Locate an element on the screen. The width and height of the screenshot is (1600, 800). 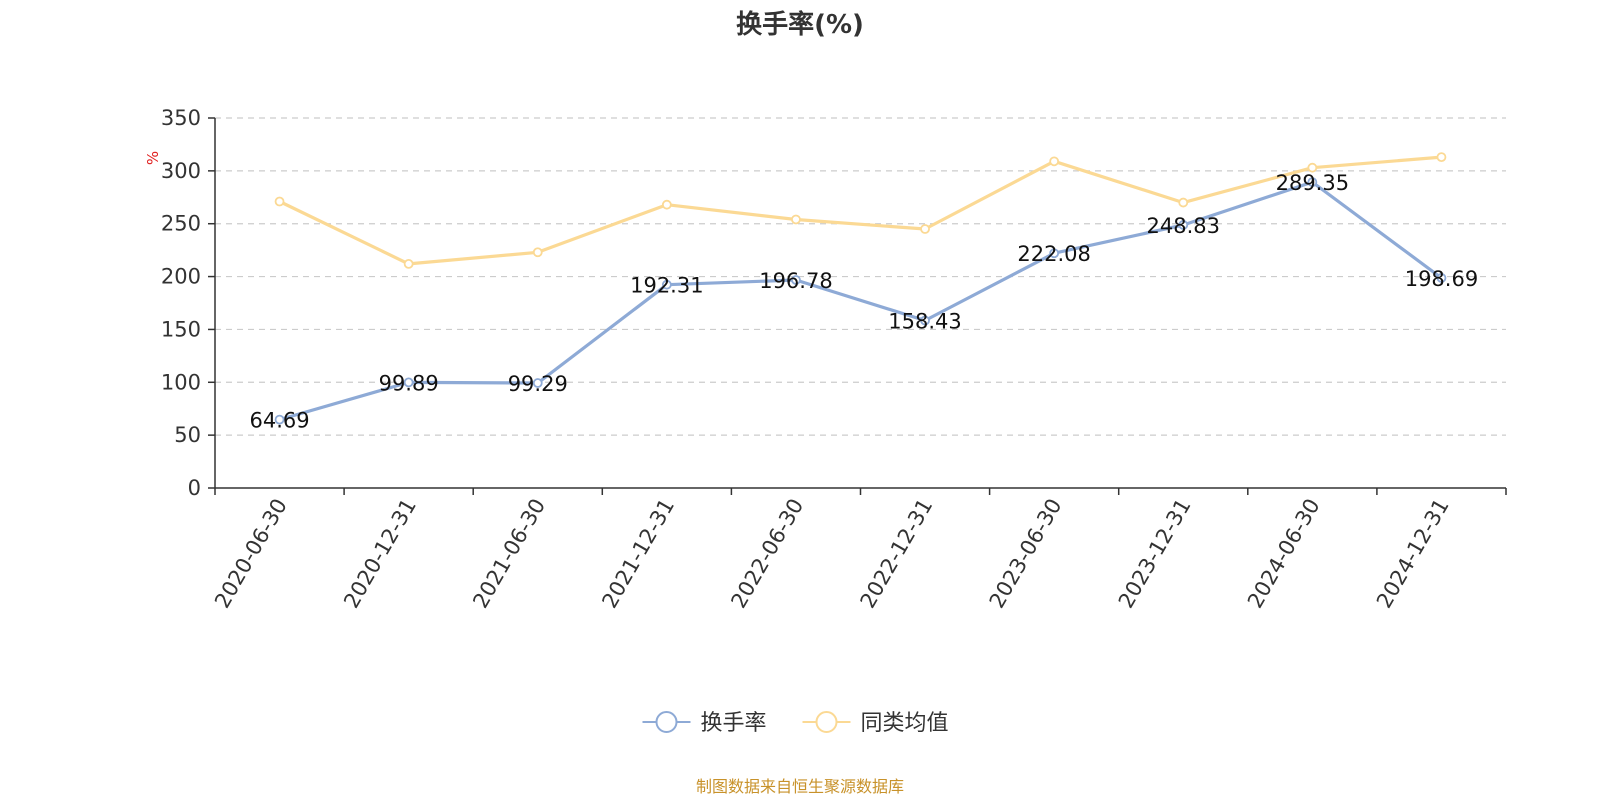
x-tick-label: 2021-06-30 is located at coordinates (509, 554).